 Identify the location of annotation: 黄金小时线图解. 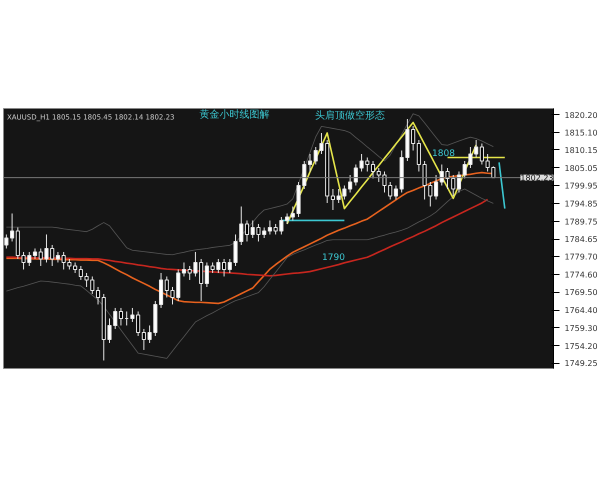
(235, 114).